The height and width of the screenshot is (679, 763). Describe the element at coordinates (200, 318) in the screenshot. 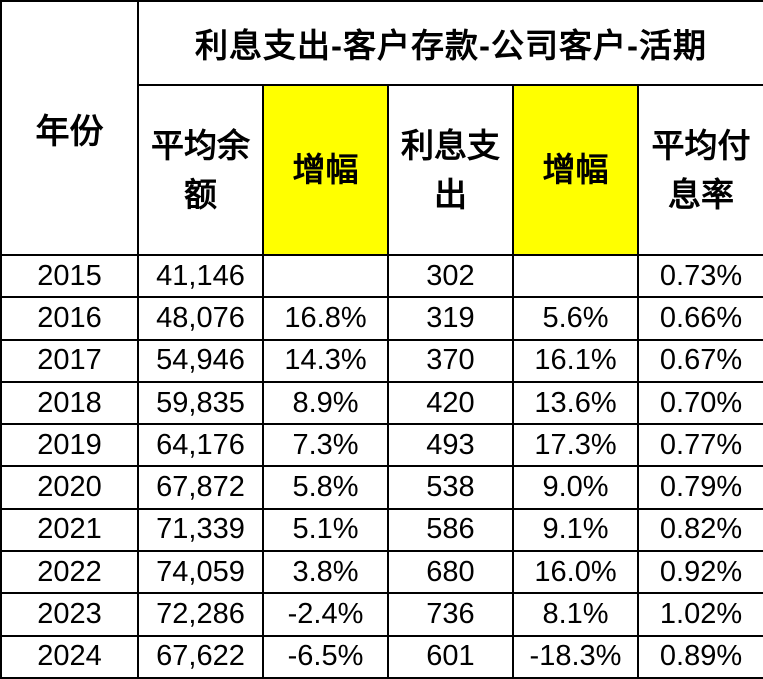

I see `cell-avg-balance: 48,076` at that location.